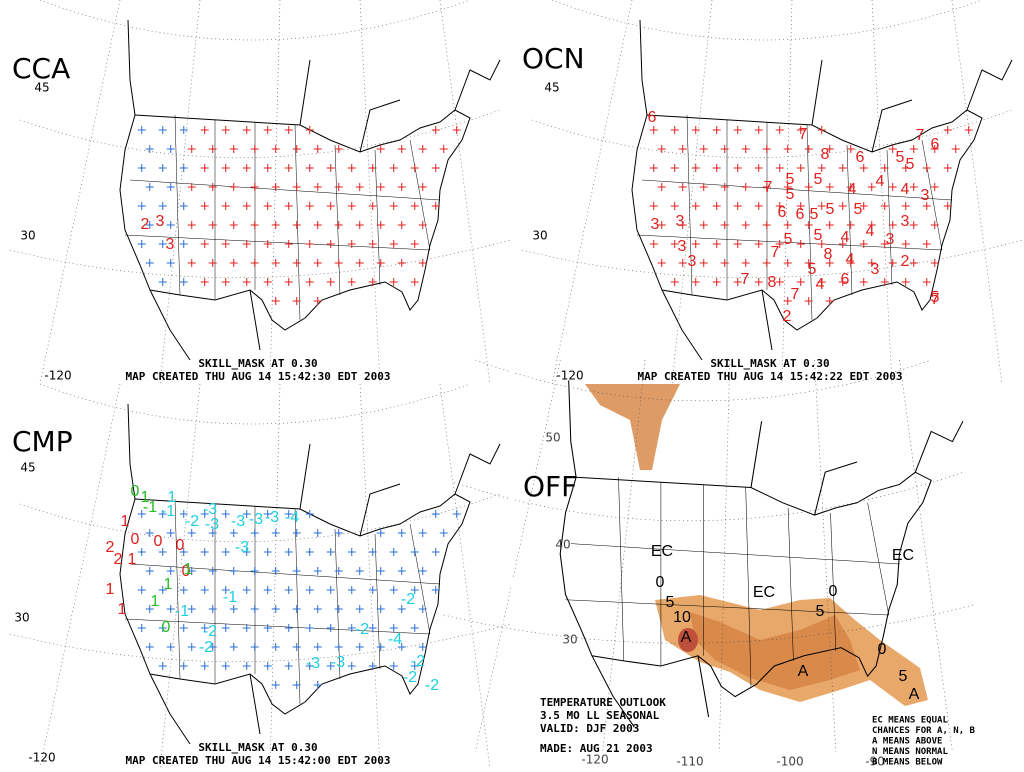 The height and width of the screenshot is (772, 1024). I want to click on panel-label: OFF, so click(550, 486).